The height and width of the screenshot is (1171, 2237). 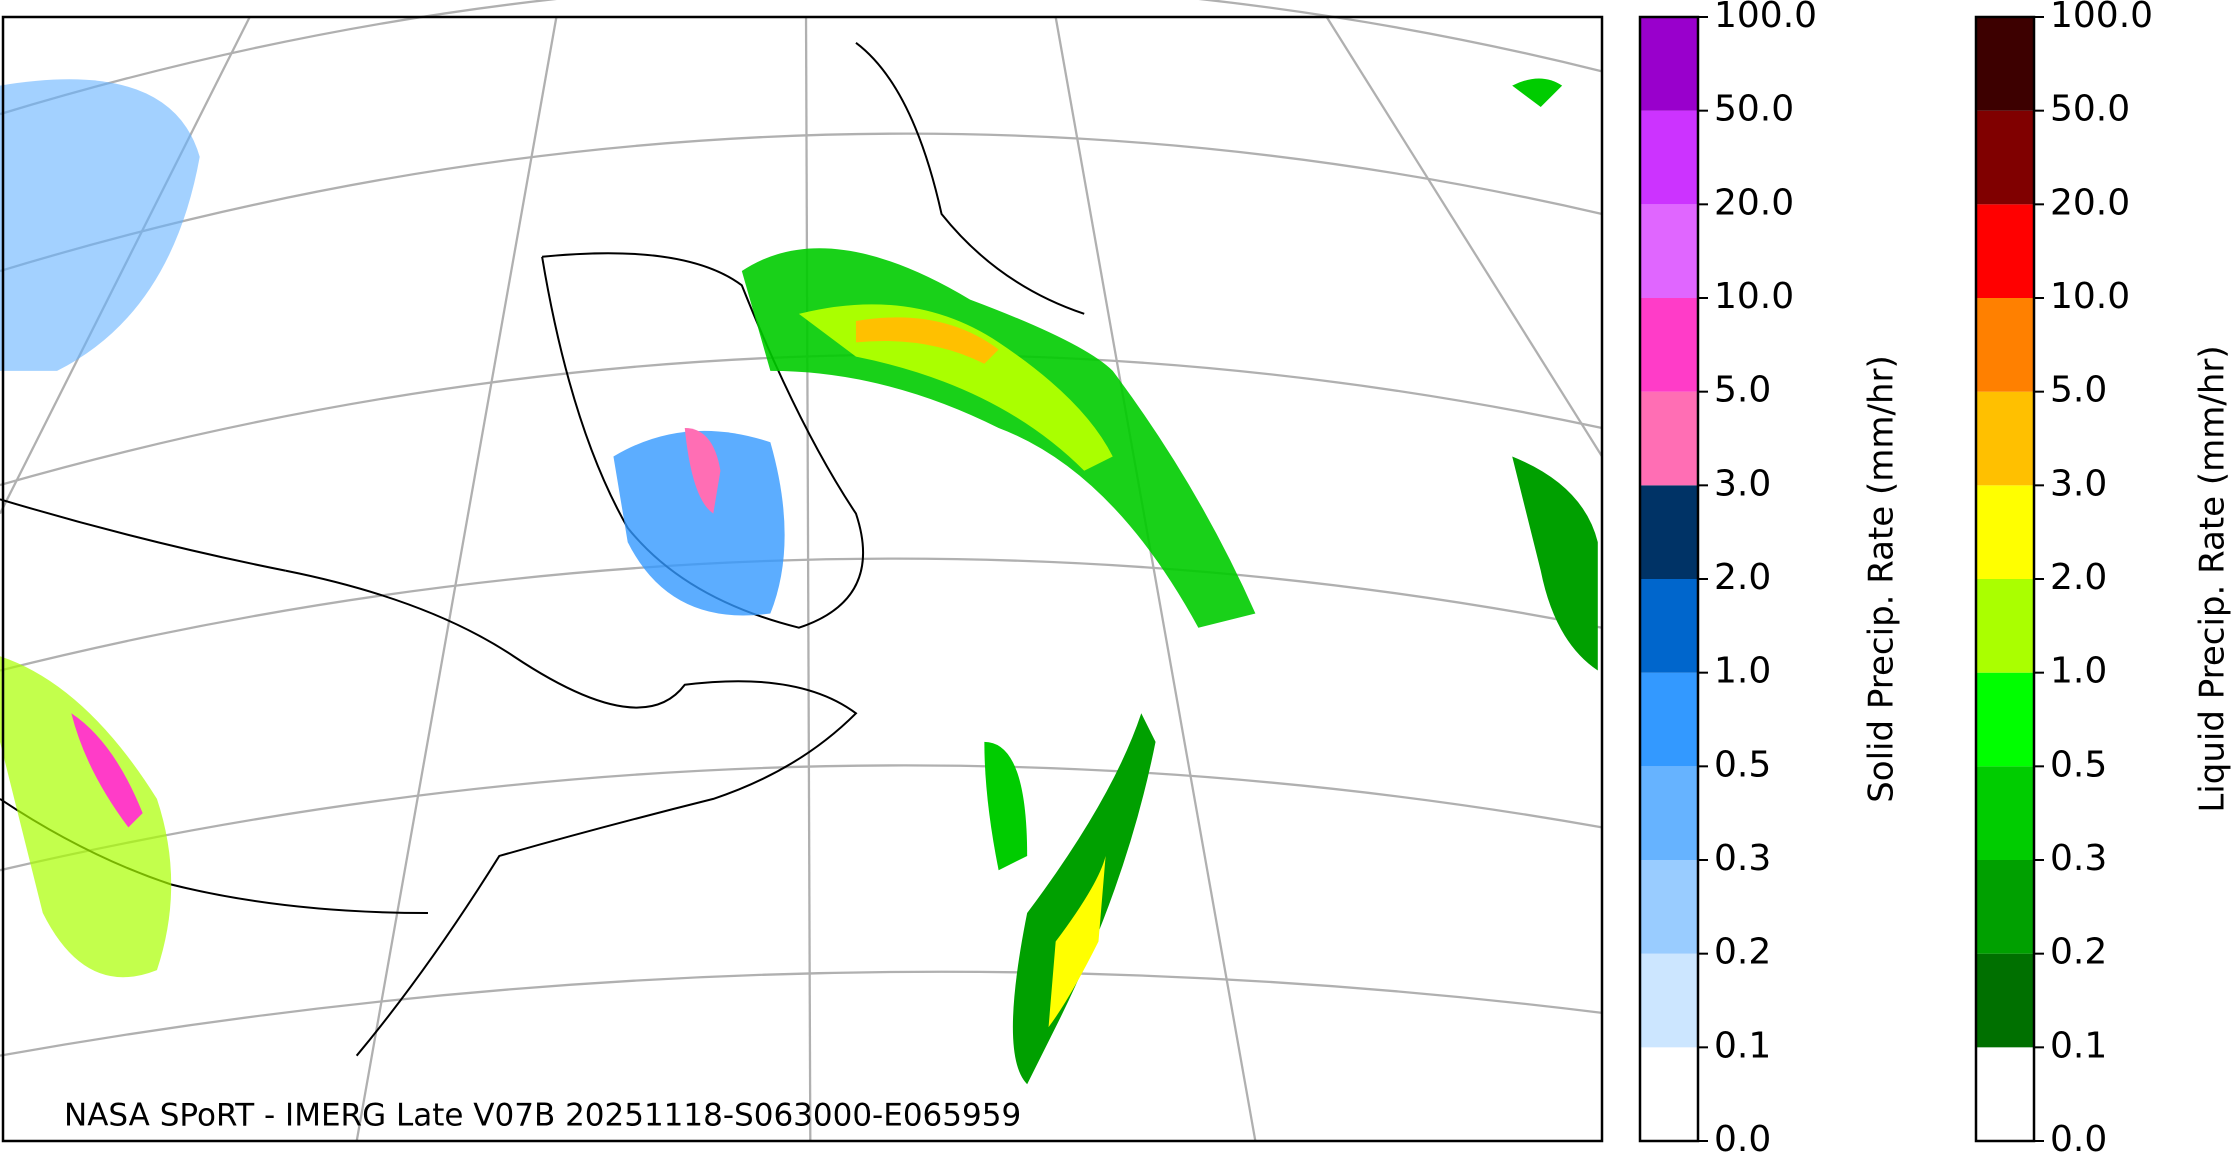 I want to click on colorbar-label: Liquid Precip. Rate (mm/hr), so click(x=2213, y=578).